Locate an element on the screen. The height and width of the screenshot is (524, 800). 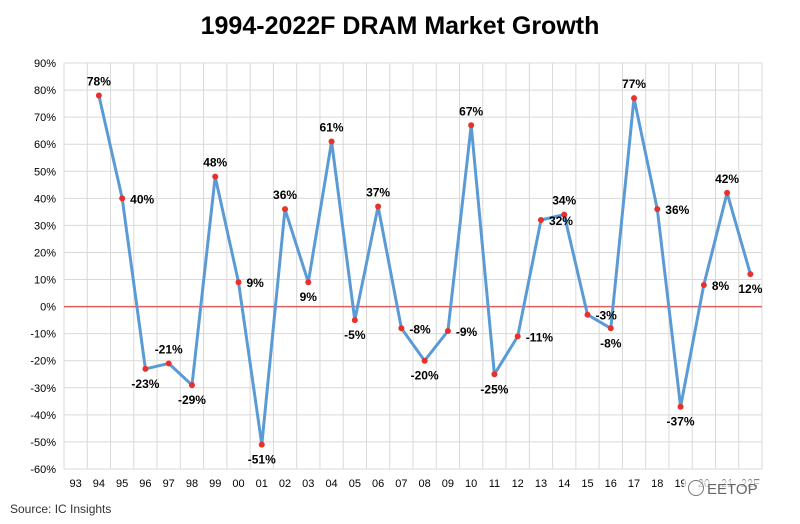
data-label: 48% is located at coordinates (215, 163).